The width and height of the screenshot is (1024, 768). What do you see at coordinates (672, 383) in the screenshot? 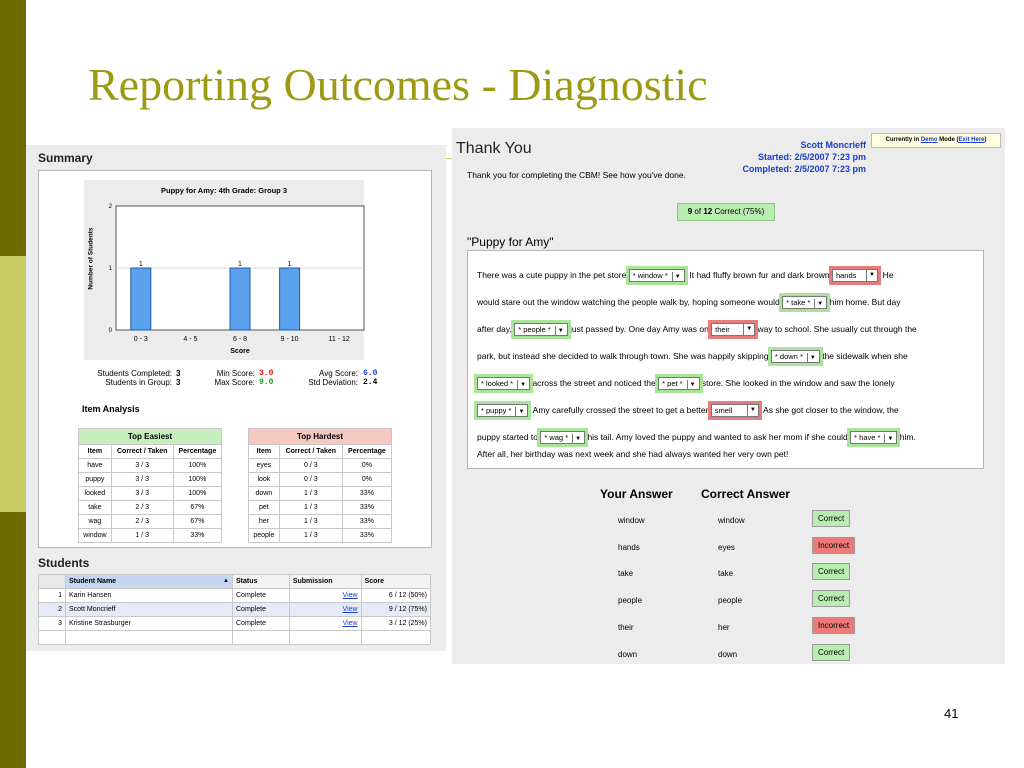
I see `dropdown-value: * pet *` at bounding box center [672, 383].